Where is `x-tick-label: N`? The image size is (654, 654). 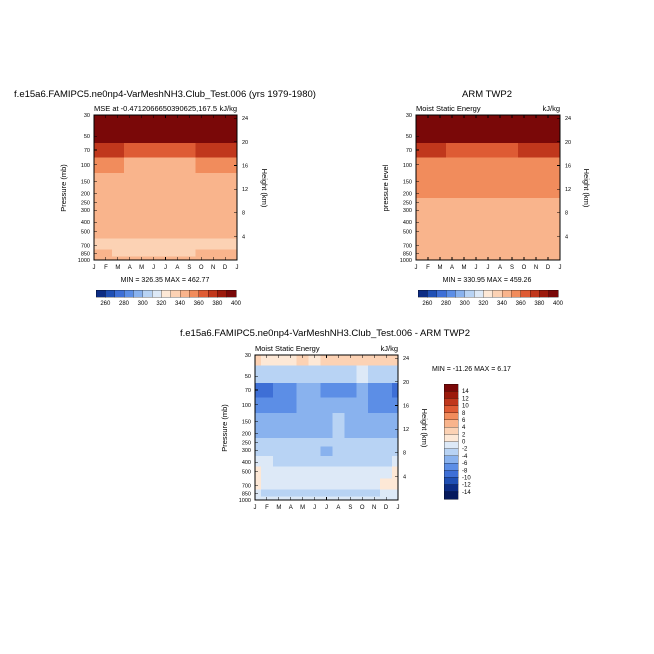 x-tick-label: N is located at coordinates (374, 508).